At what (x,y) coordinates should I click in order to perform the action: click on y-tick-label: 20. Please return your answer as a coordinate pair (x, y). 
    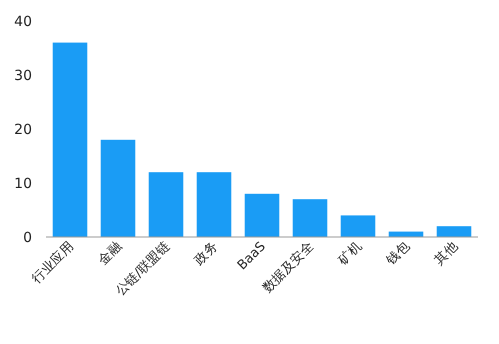
    Looking at the image, I should click on (23, 130).